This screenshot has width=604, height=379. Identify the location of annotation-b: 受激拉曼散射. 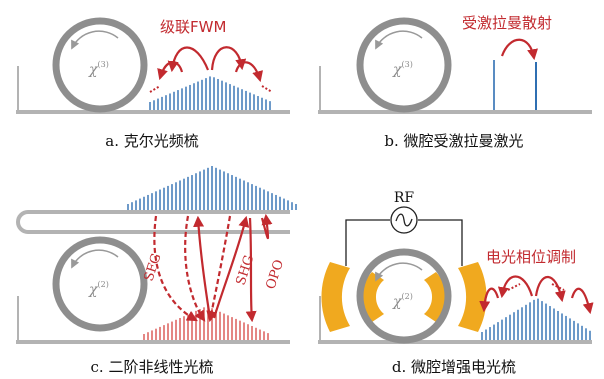
(507, 23).